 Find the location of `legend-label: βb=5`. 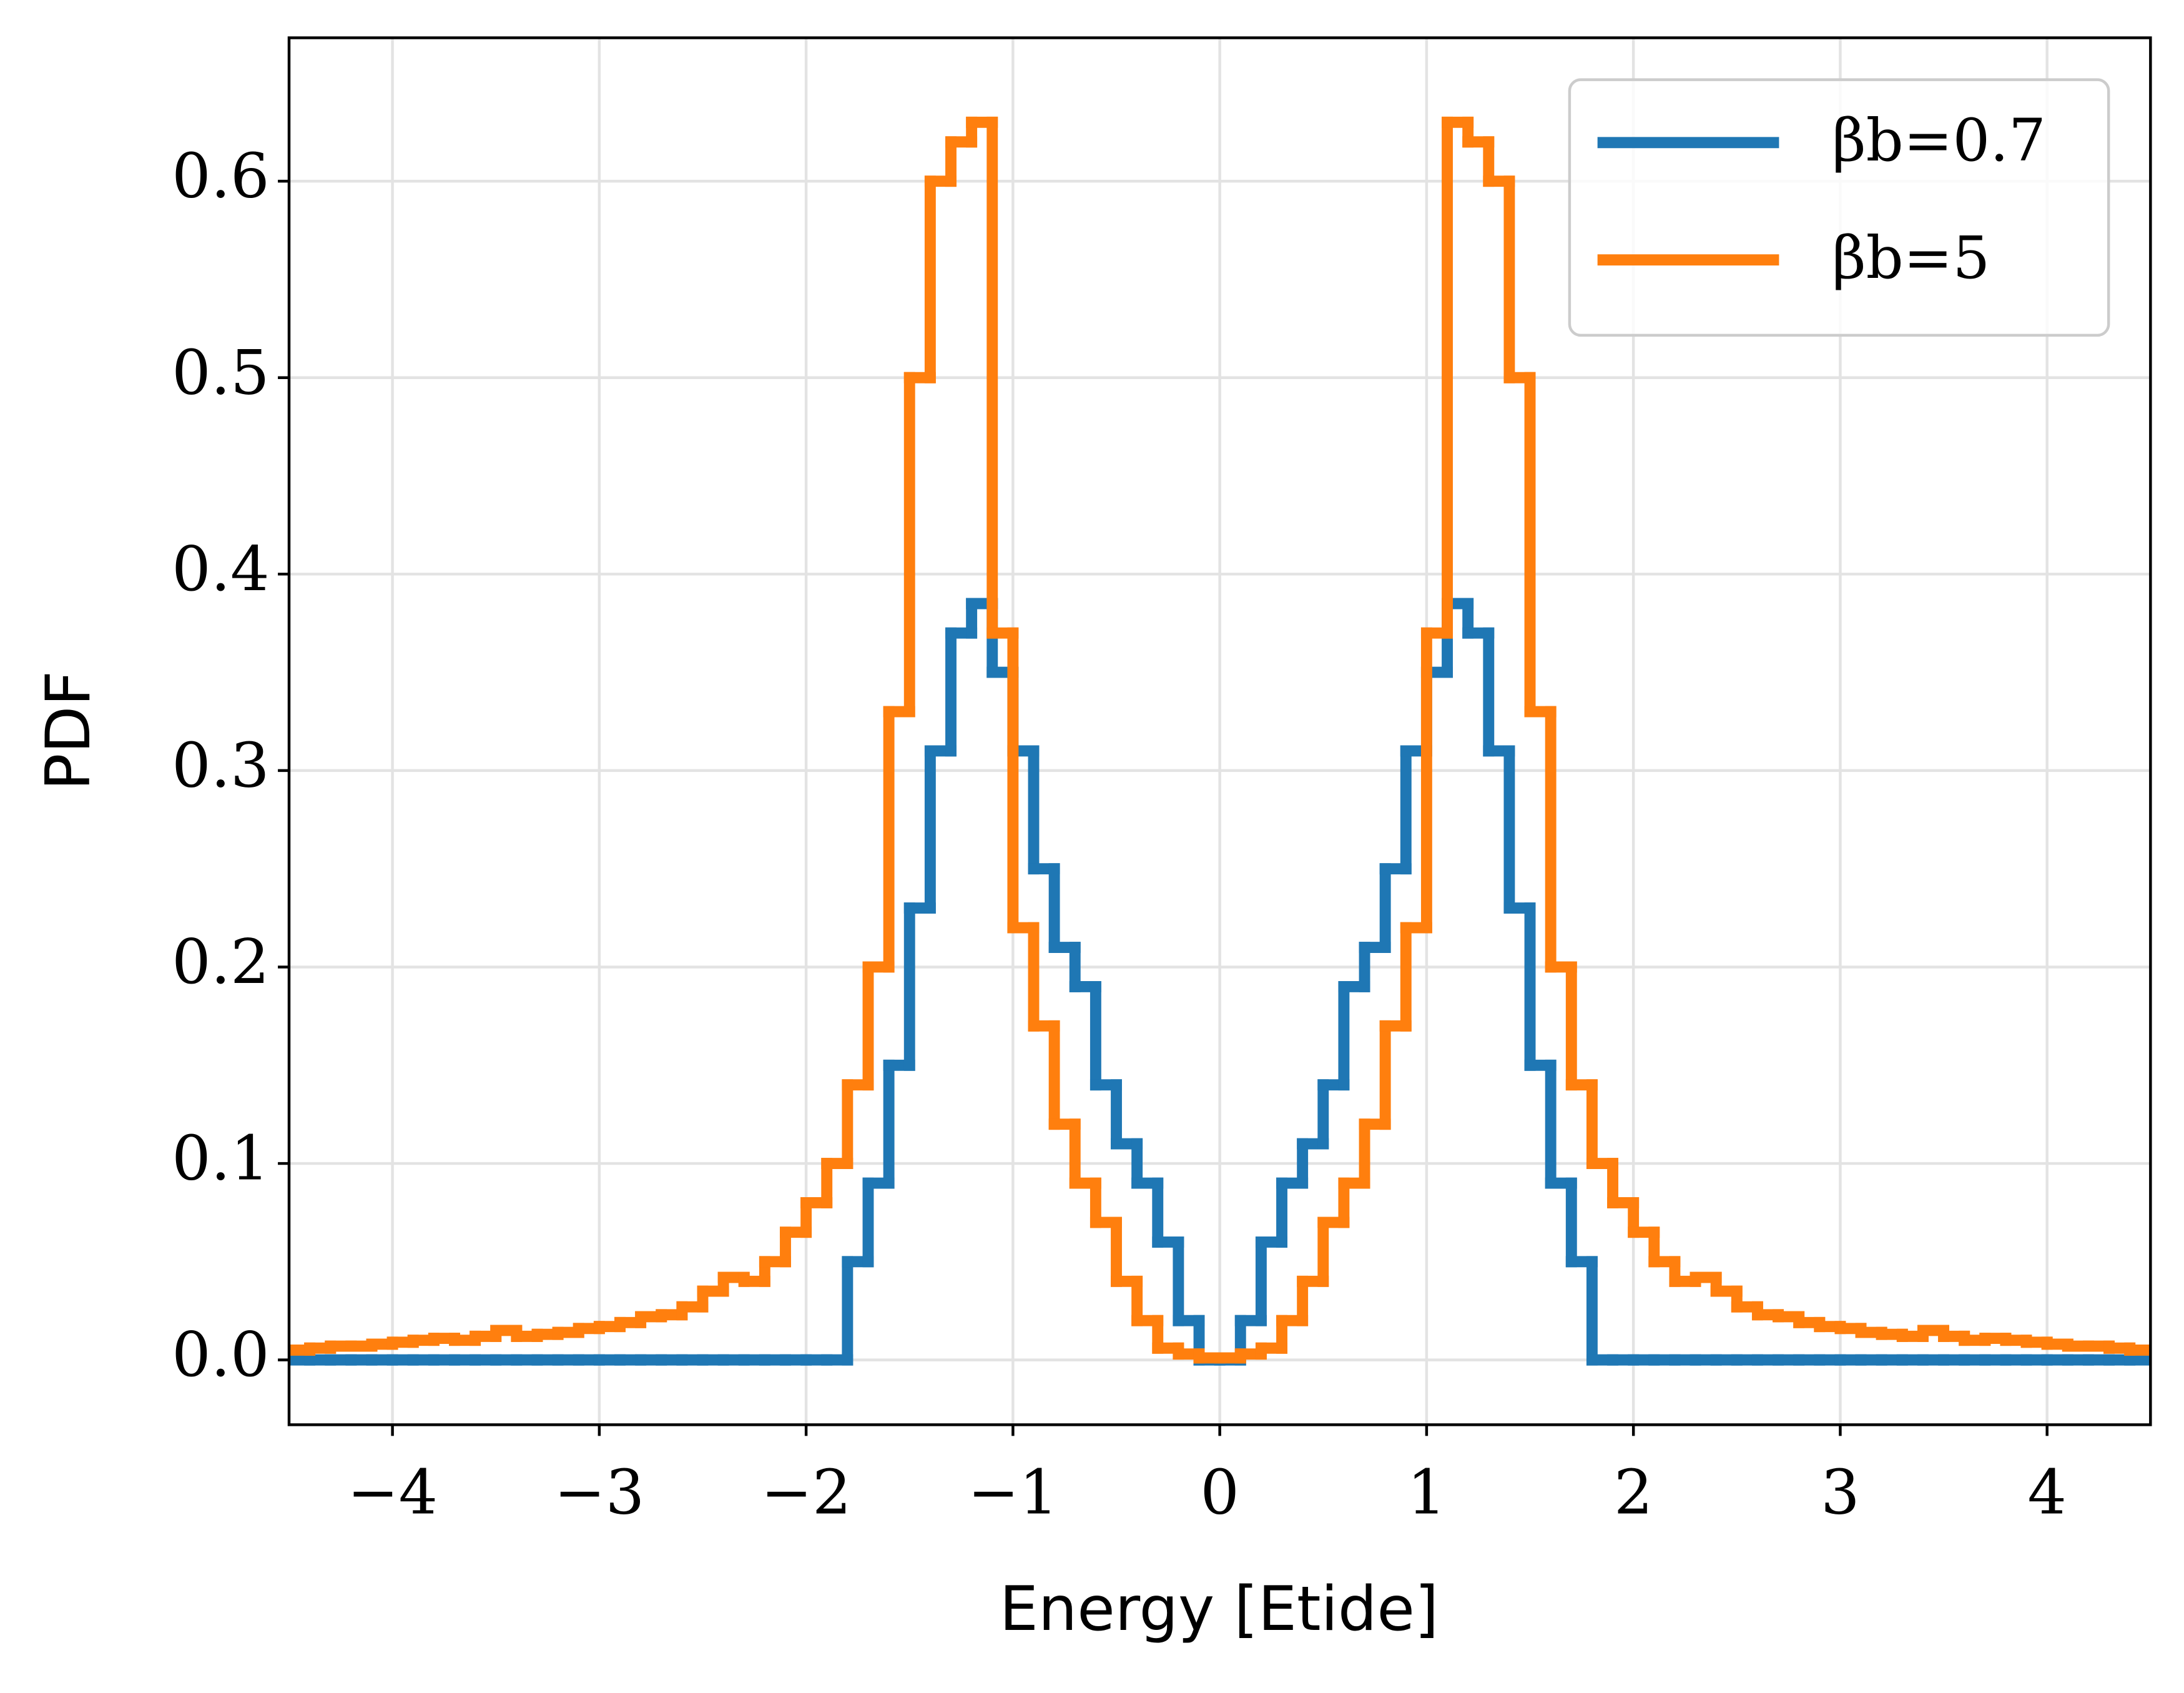

legend-label: βb=5 is located at coordinates (1911, 258).